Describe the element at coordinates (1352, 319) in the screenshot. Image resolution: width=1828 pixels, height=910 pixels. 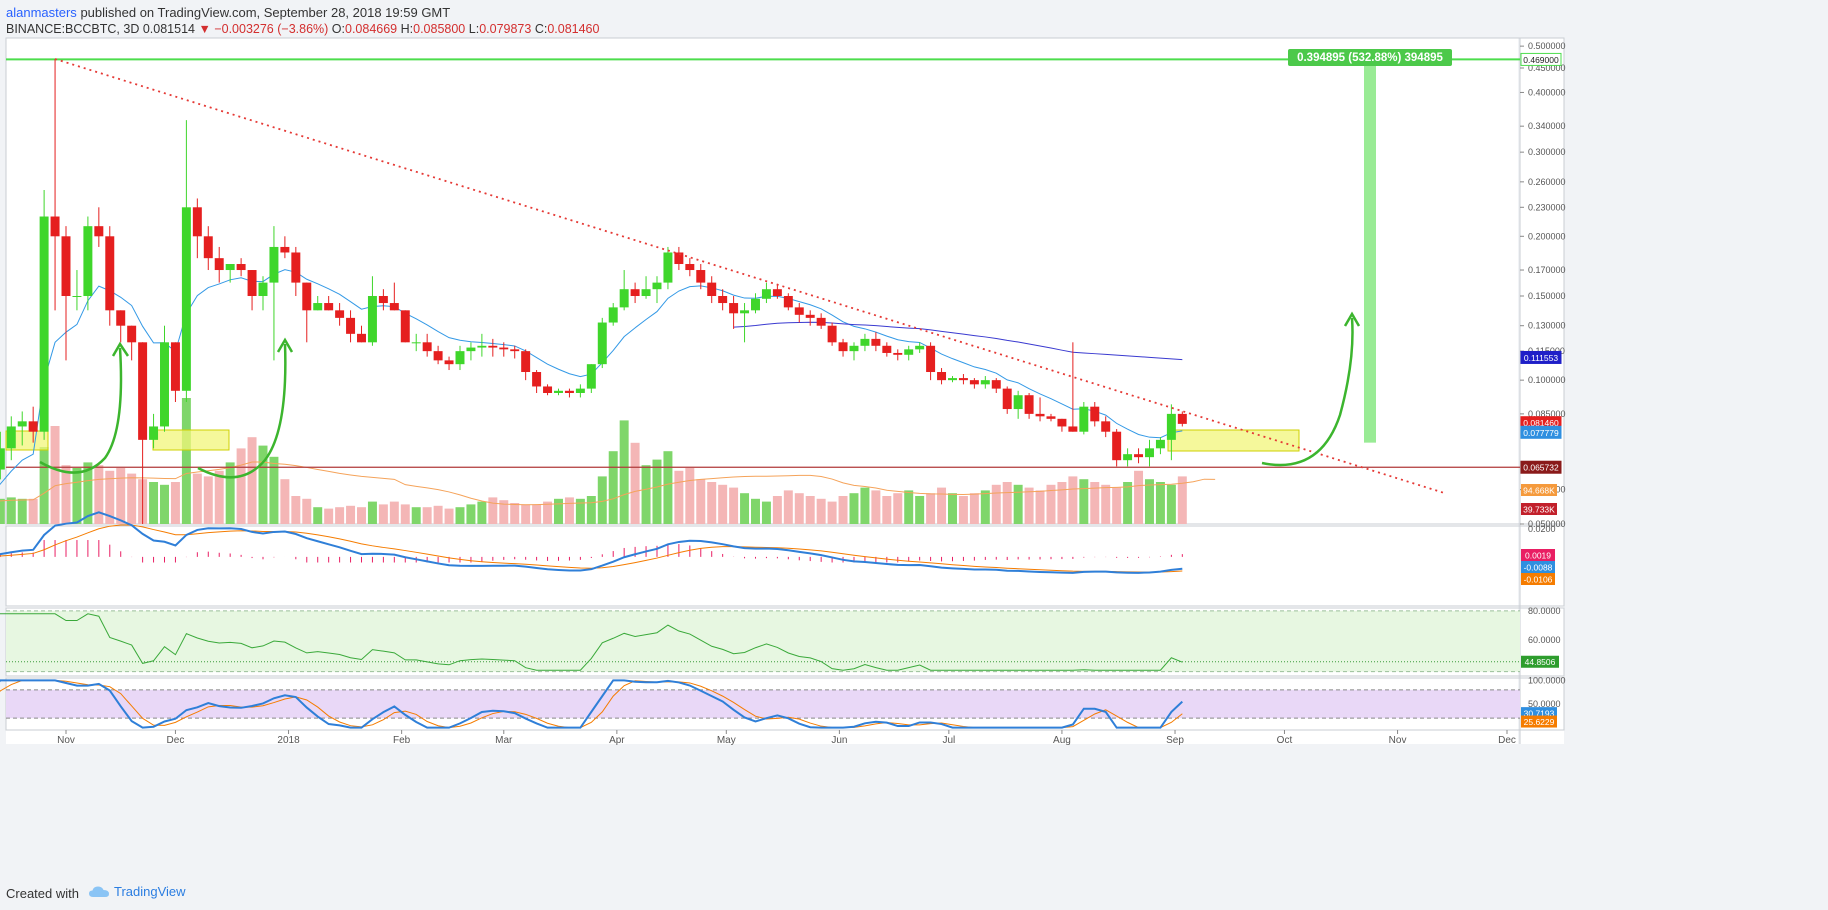
I see `arrow-3-head` at that location.